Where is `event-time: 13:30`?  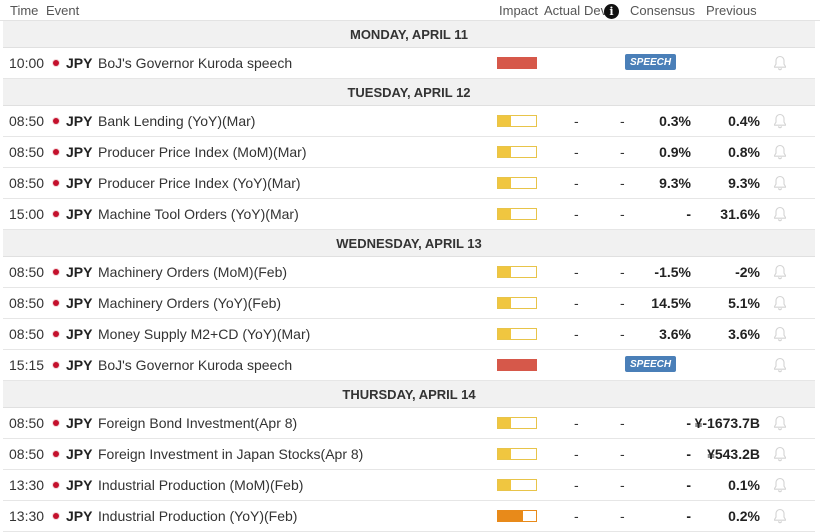 event-time: 13:30 is located at coordinates (27, 516).